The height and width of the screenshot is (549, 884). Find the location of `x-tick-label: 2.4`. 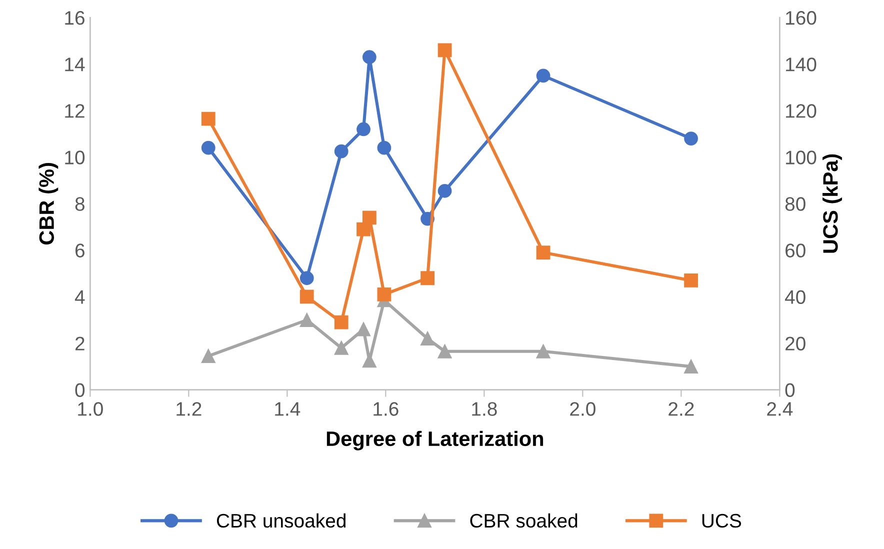

x-tick-label: 2.4 is located at coordinates (780, 409).